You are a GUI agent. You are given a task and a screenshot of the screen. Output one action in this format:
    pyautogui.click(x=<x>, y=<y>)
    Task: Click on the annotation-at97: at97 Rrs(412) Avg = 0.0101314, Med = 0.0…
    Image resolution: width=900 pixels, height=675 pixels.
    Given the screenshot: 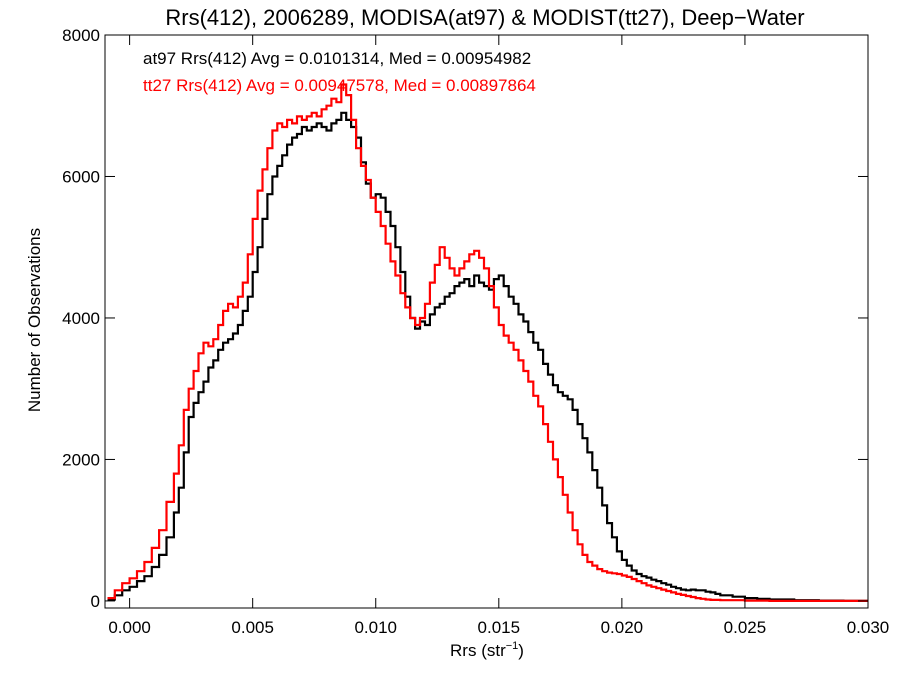 What is the action you would take?
    pyautogui.click(x=337, y=58)
    